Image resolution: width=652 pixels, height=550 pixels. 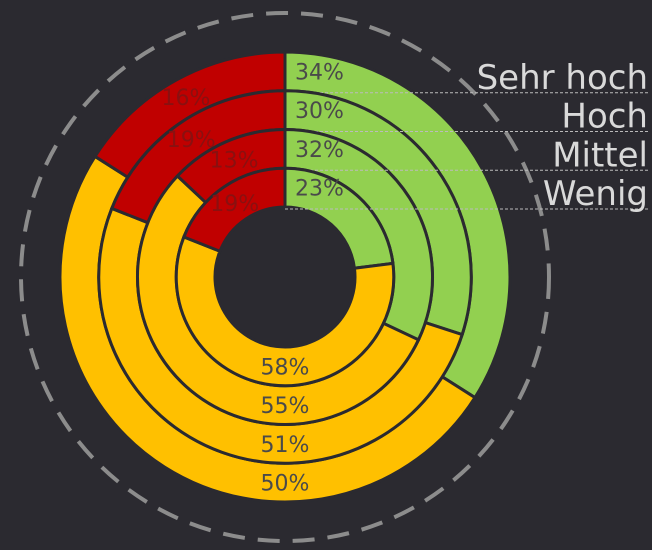 What do you see at coordinates (604, 117) in the screenshot?
I see `legend-label: Hoch` at bounding box center [604, 117].